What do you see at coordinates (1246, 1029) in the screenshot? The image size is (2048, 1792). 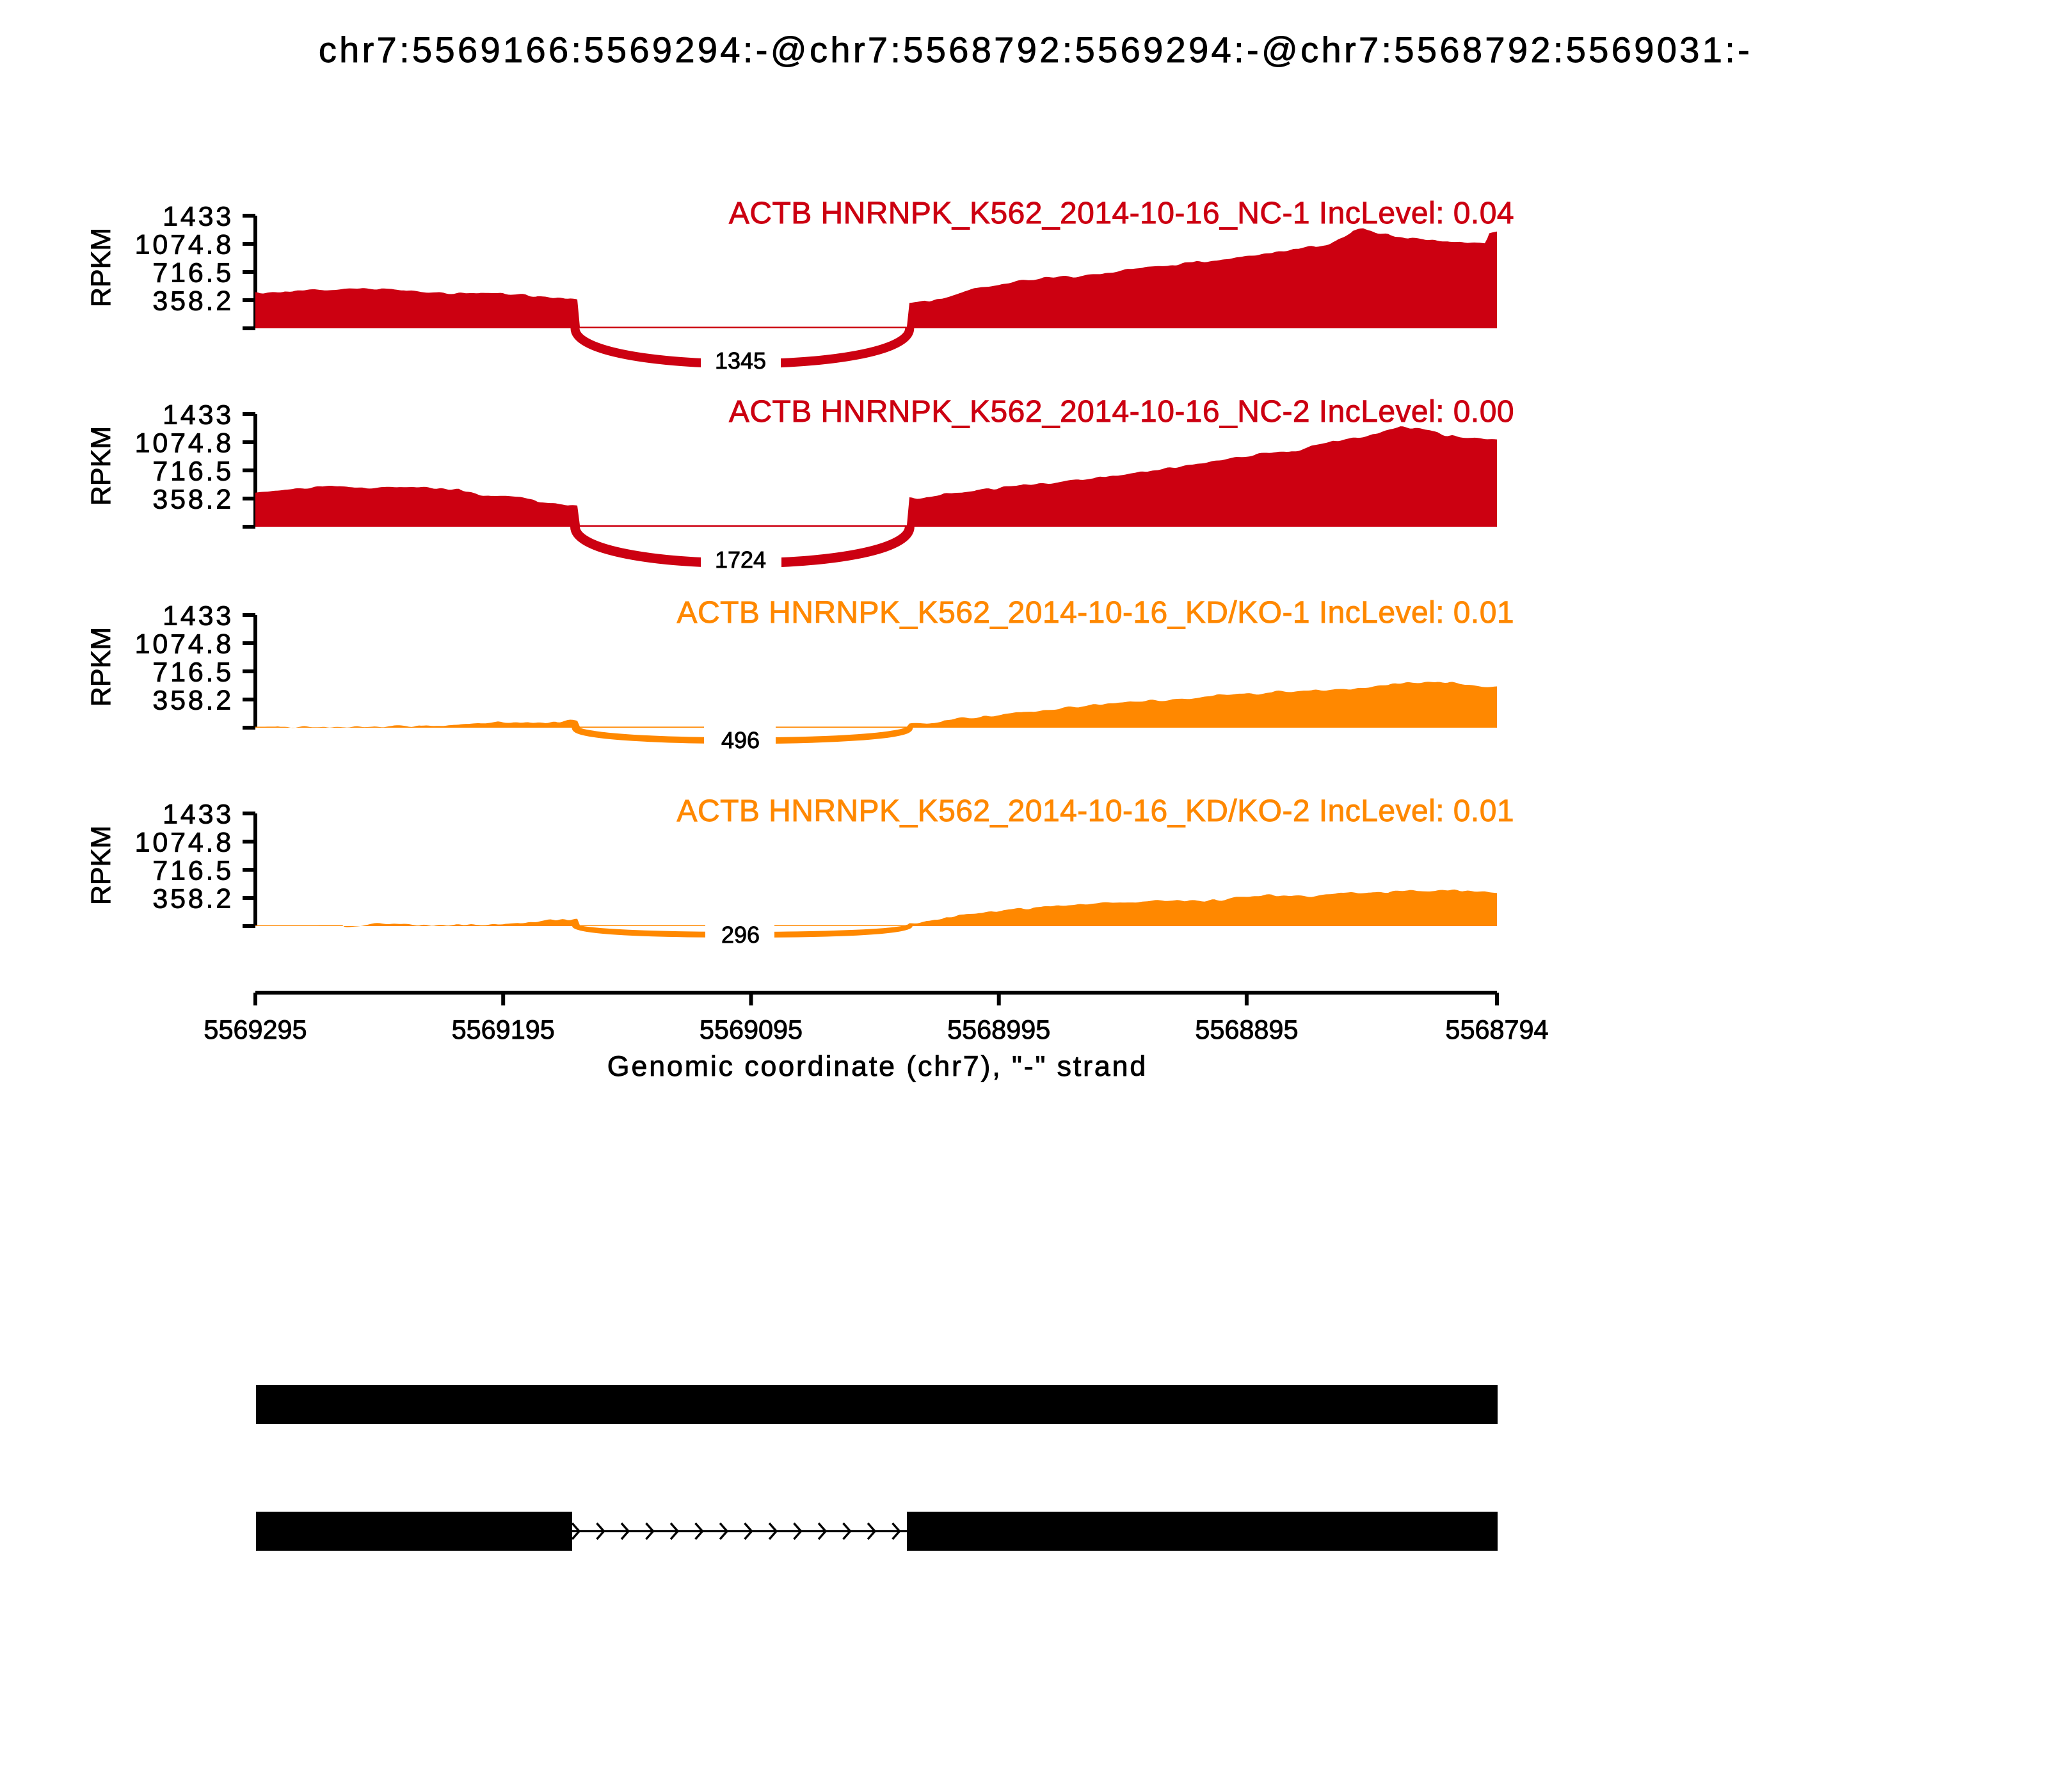 I see `svg-text: 5568895` at bounding box center [1246, 1029].